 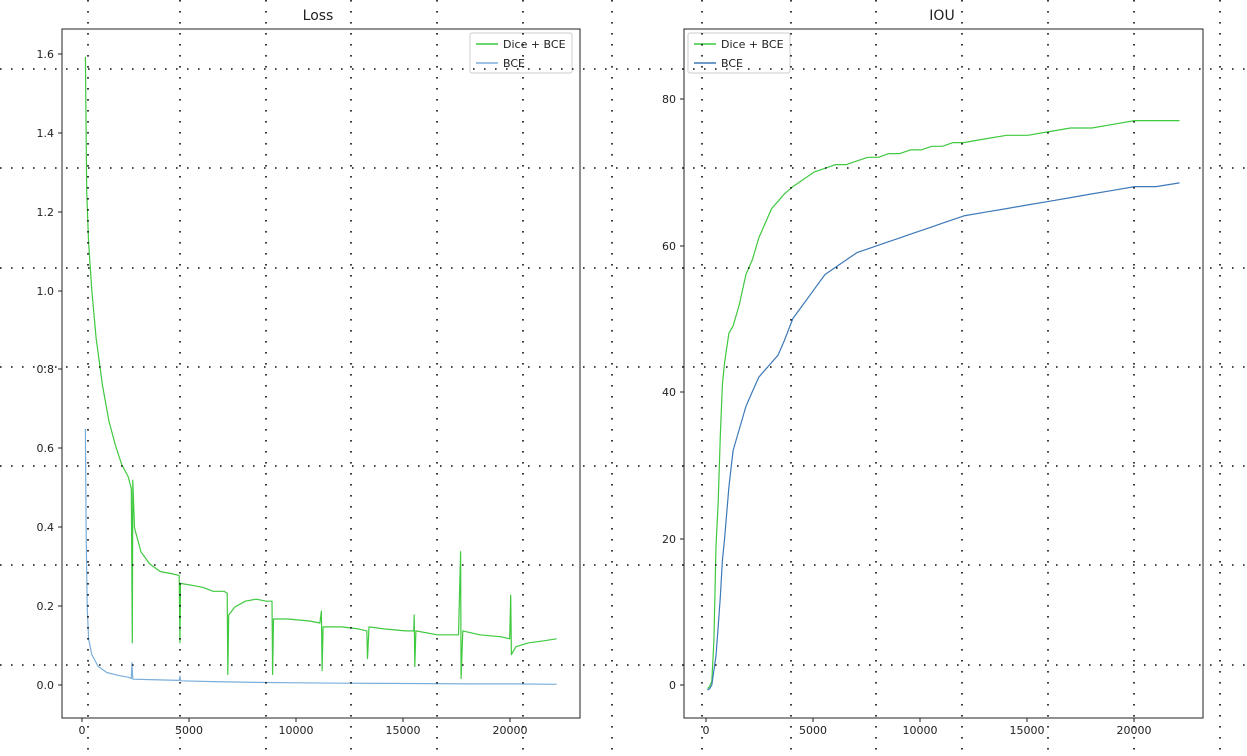 What do you see at coordinates (46, 448) in the screenshot?
I see `loss-y-tick-label: 0.6` at bounding box center [46, 448].